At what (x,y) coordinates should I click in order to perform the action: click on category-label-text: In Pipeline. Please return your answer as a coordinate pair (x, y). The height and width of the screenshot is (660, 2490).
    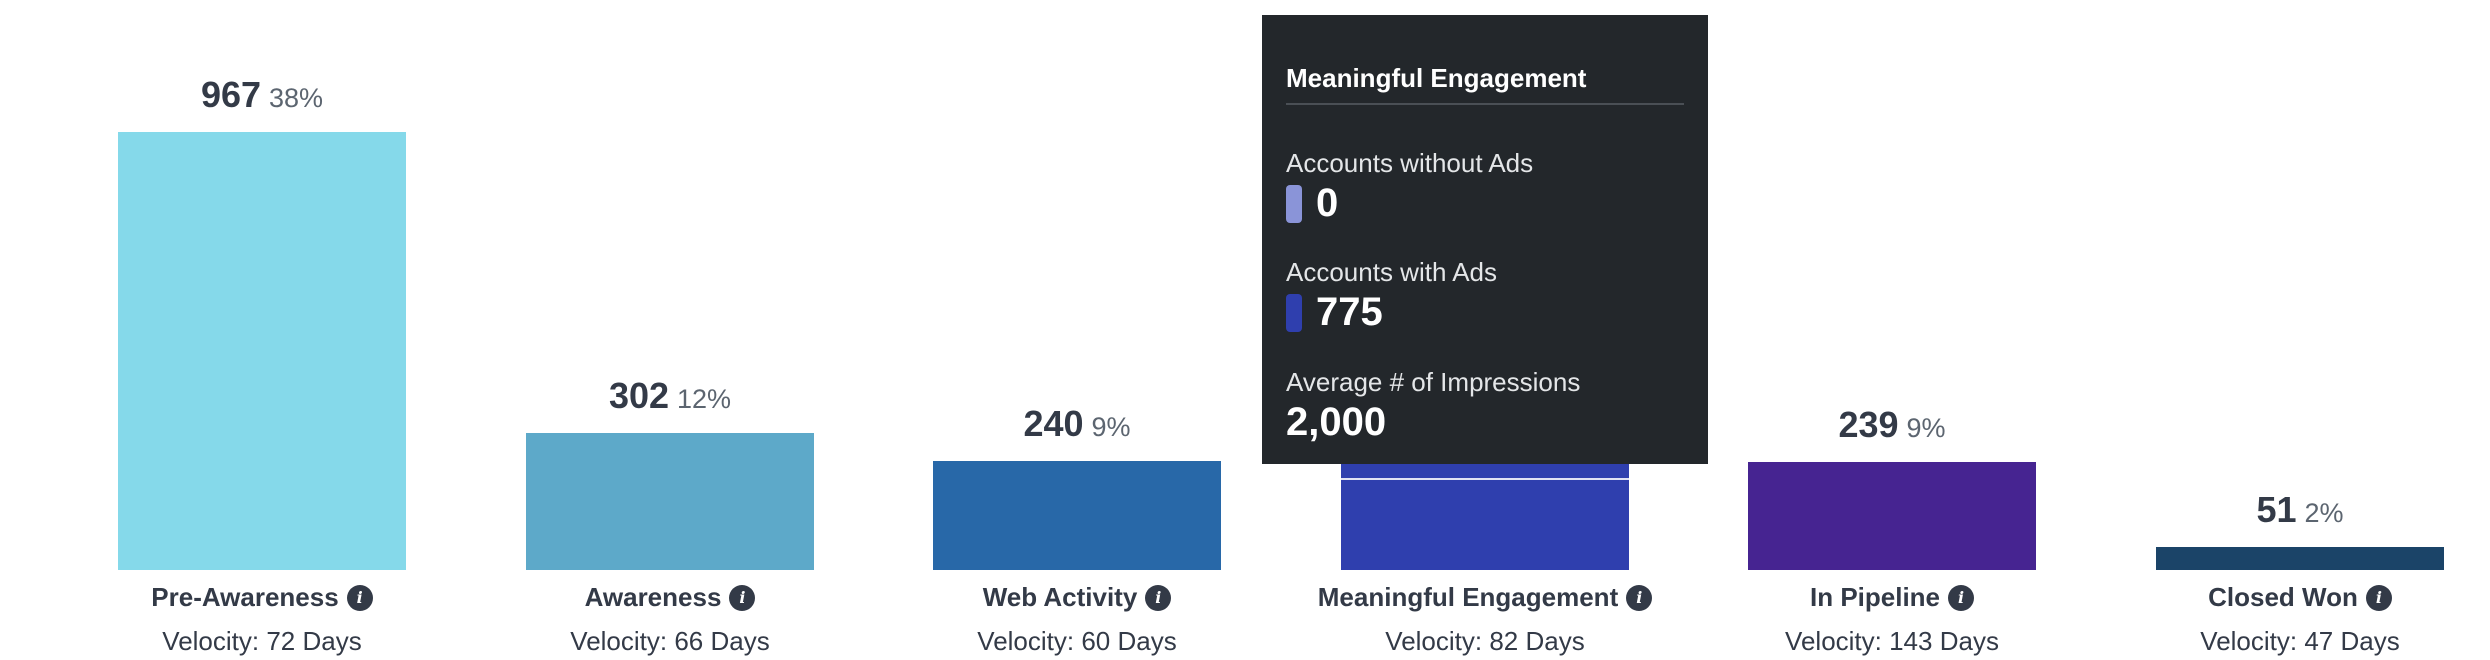
    Looking at the image, I should click on (1875, 597).